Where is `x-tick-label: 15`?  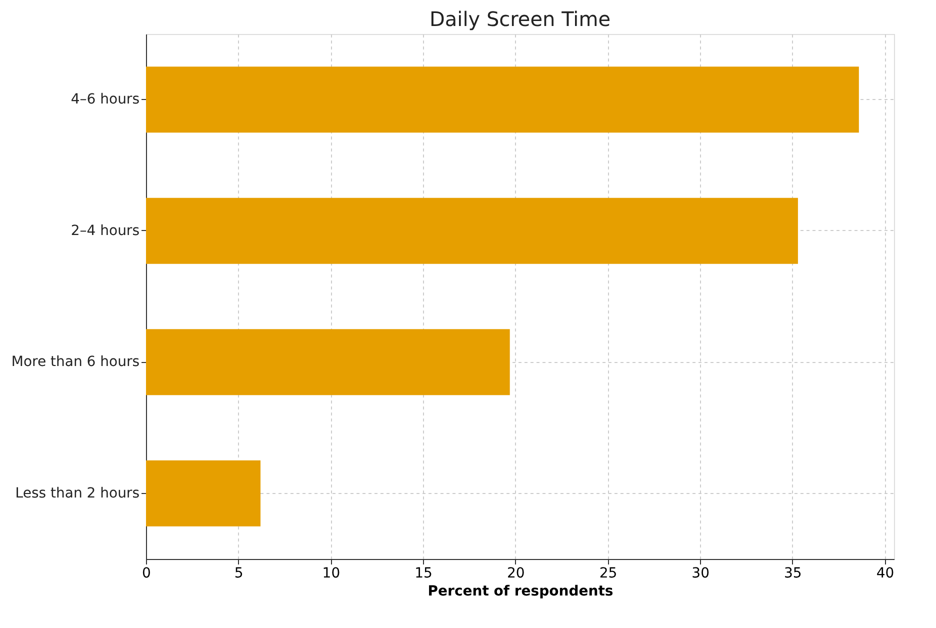
x-tick-label: 15 is located at coordinates (423, 574).